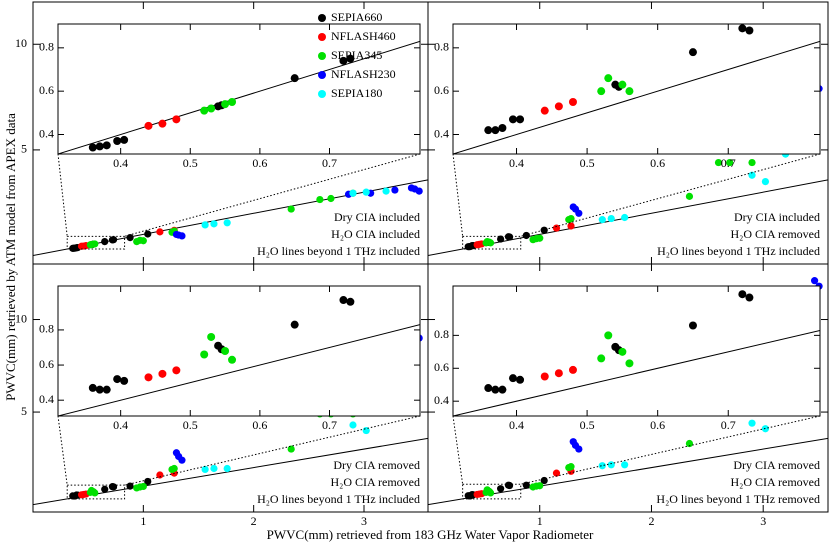 Image resolution: width=830 pixels, height=547 pixels. What do you see at coordinates (356, 55) in the screenshot?
I see `legend-label: SEPIA345` at bounding box center [356, 55].